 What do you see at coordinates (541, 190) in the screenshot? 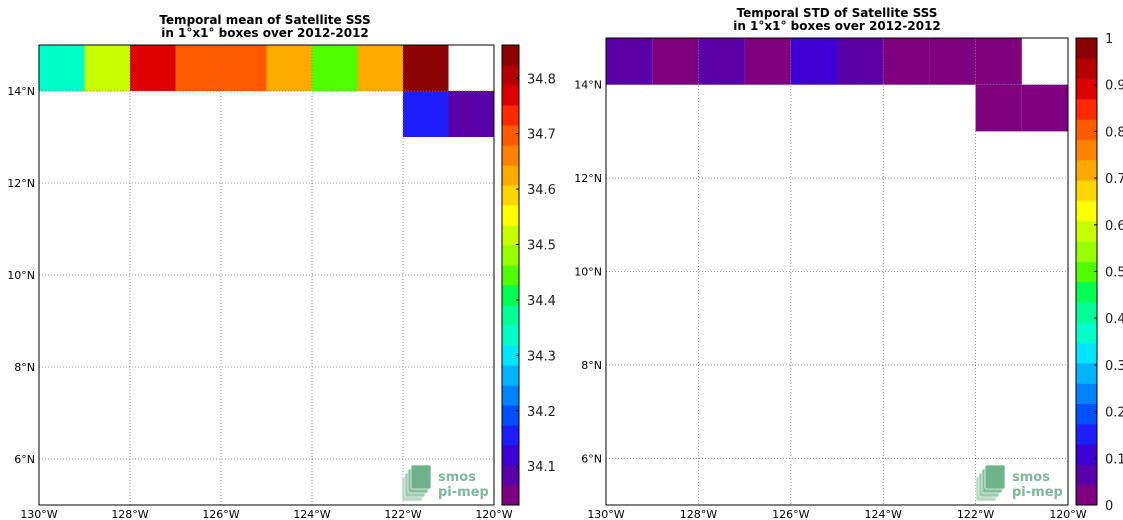
I see `colorbar-tick-label: 34.6` at bounding box center [541, 190].